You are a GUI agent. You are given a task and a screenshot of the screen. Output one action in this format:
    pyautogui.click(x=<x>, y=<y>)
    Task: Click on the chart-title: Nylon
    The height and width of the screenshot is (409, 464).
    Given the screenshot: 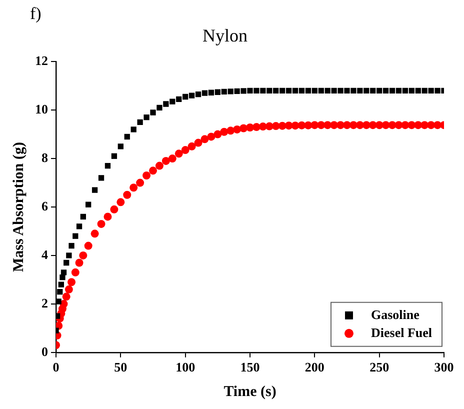 What is the action you would take?
    pyautogui.click(x=225, y=36)
    